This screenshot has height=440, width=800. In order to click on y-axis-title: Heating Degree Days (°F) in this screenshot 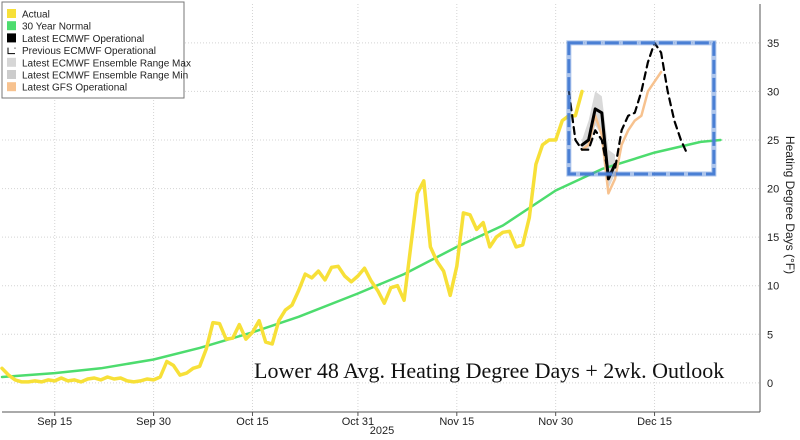, I will do `click(790, 205)`.